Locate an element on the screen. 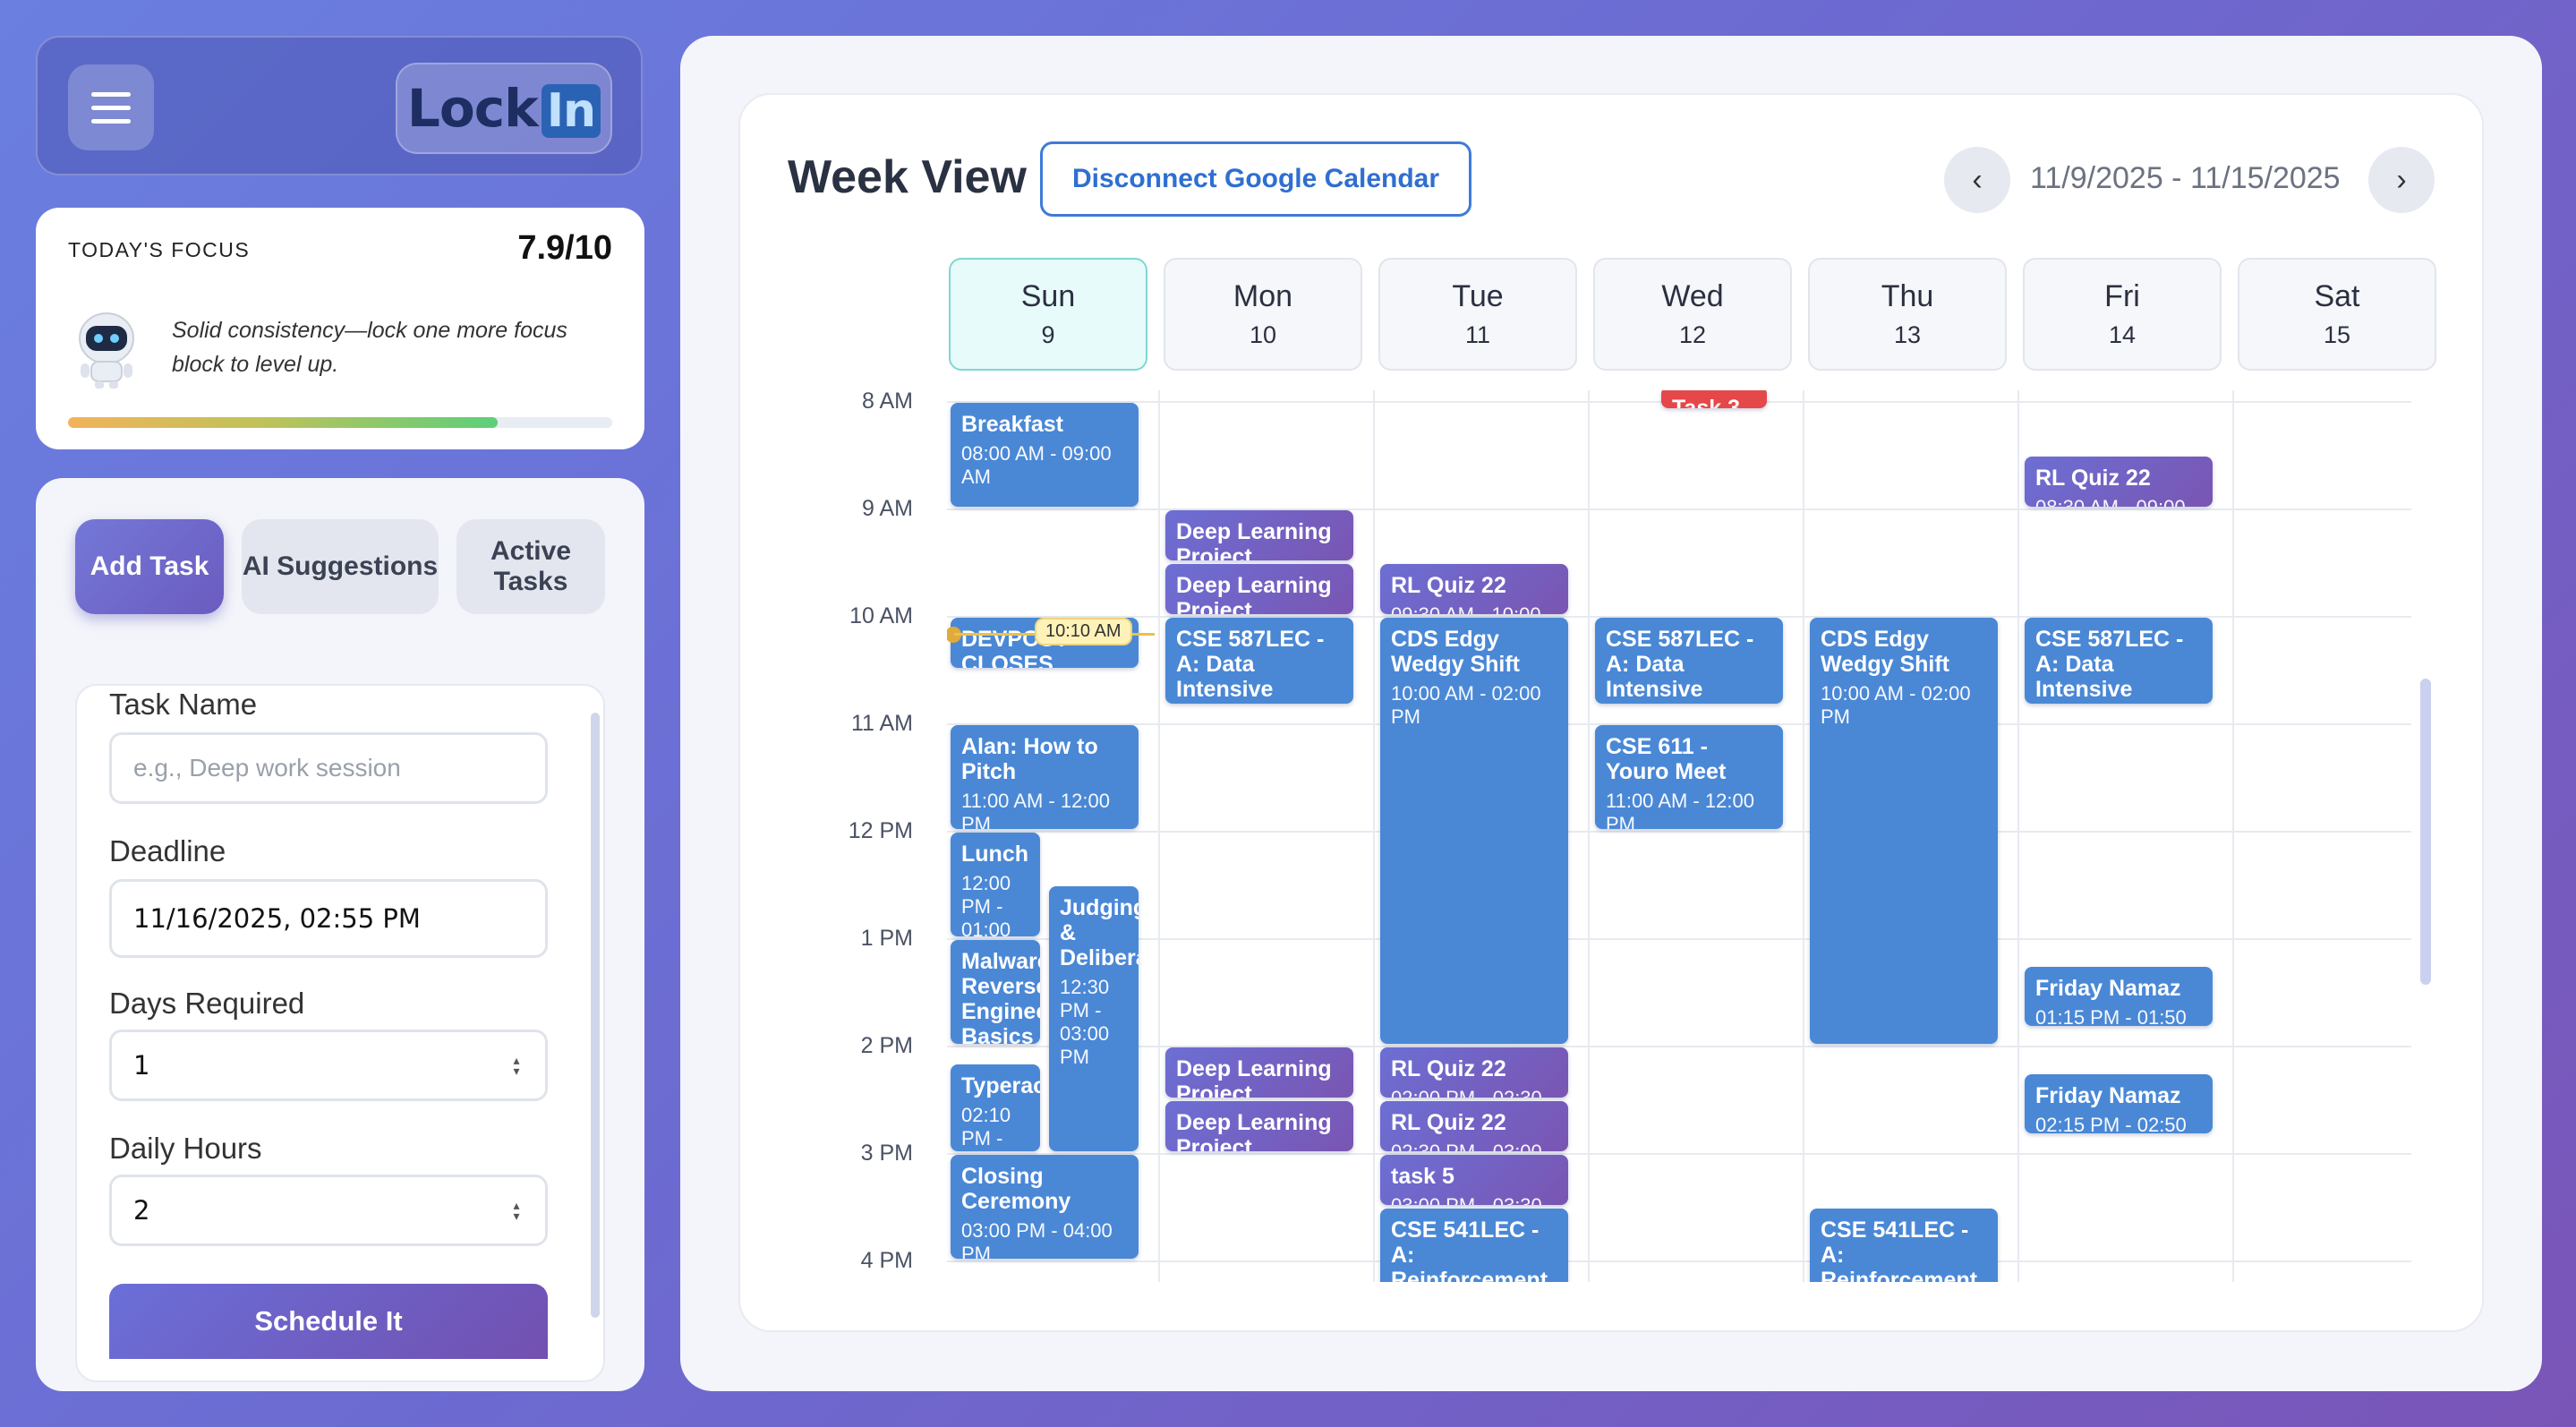  tab-ai-suggestions: AI Suggestions is located at coordinates (340, 567).